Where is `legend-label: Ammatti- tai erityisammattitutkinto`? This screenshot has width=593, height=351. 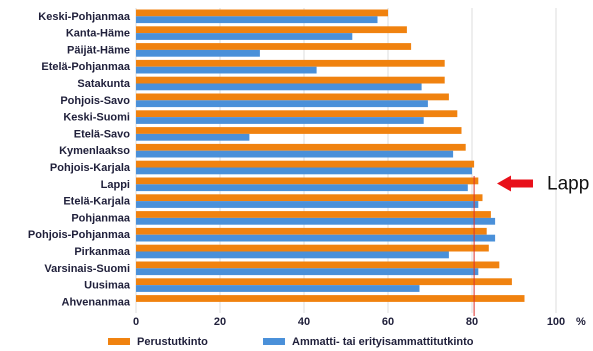 legend-label: Ammatti- tai erityisammattitutkinto is located at coordinates (383, 342).